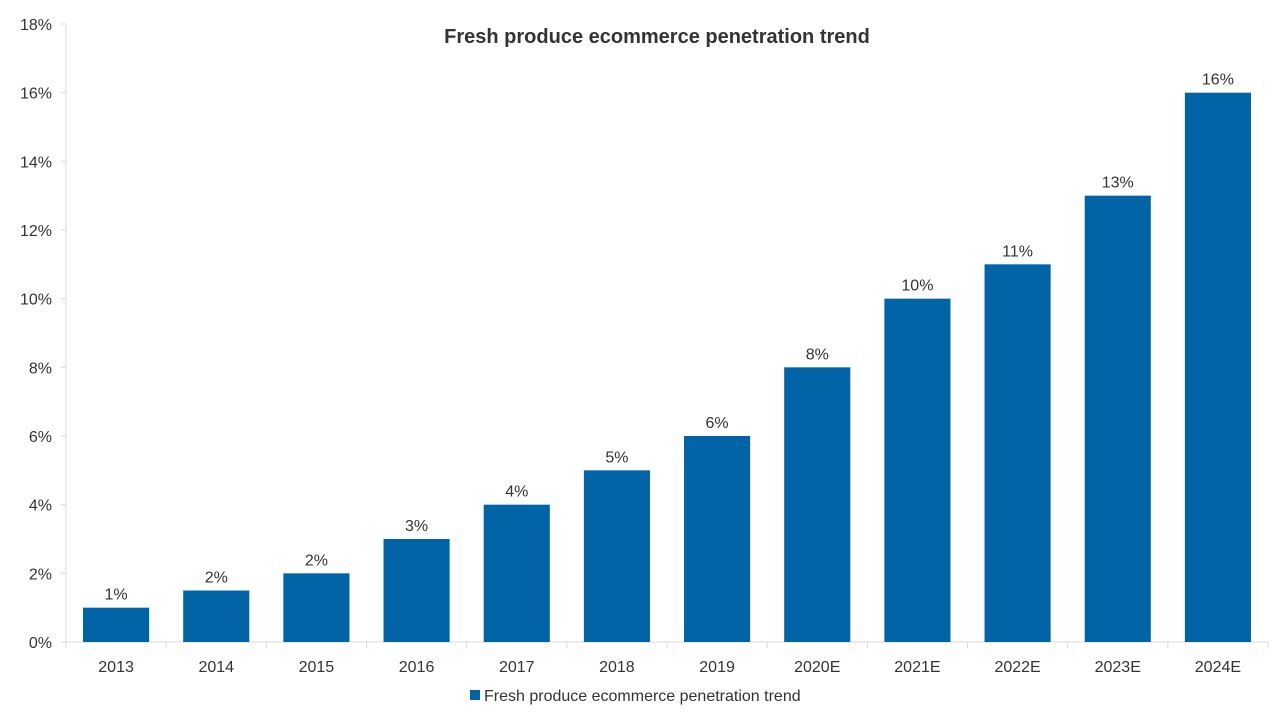  What do you see at coordinates (40, 574) in the screenshot?
I see `y-tick-label: 2%` at bounding box center [40, 574].